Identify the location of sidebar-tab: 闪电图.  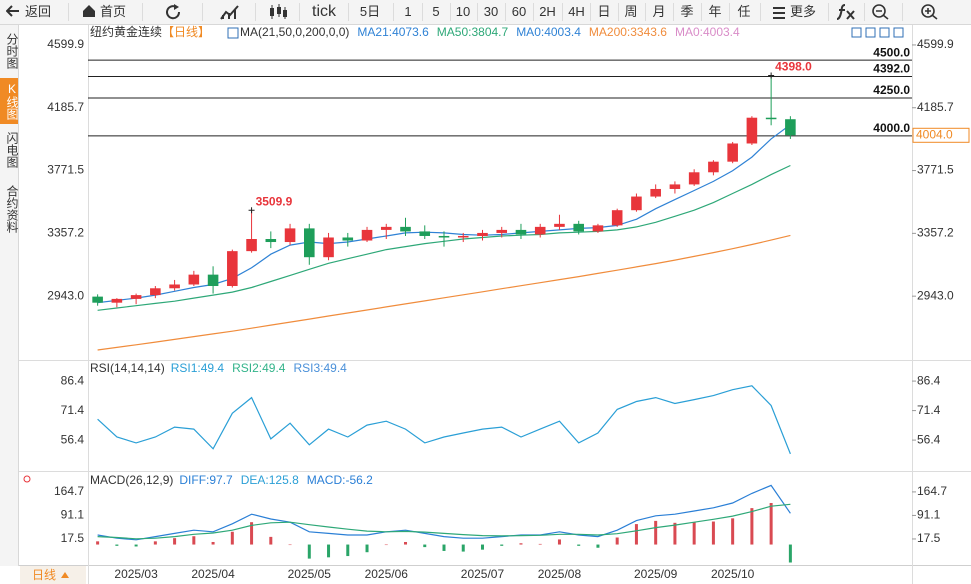
(12, 150).